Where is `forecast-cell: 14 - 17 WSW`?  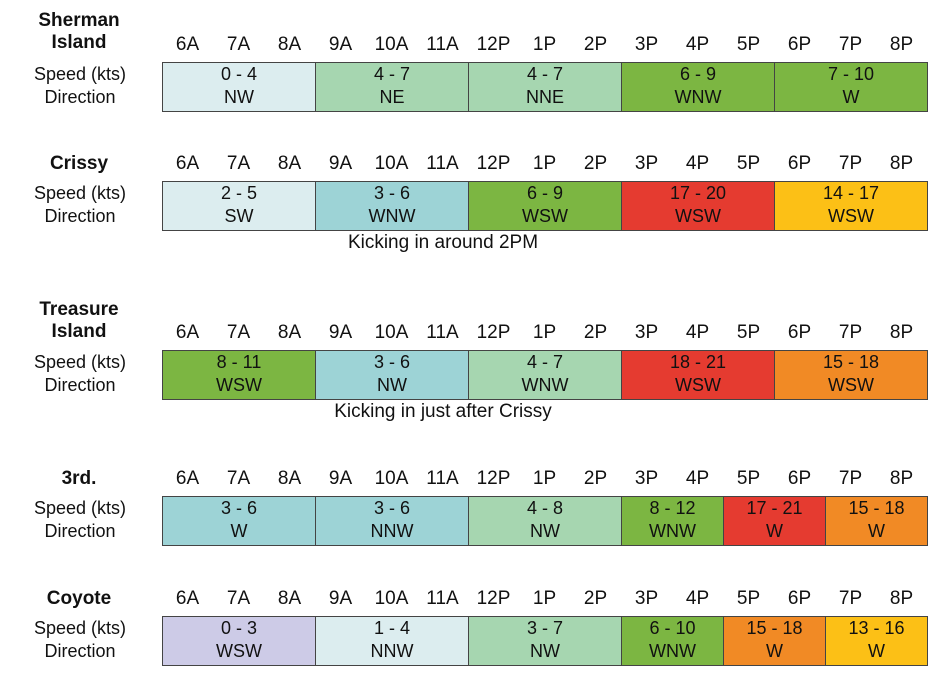 forecast-cell: 14 - 17 WSW is located at coordinates (851, 206).